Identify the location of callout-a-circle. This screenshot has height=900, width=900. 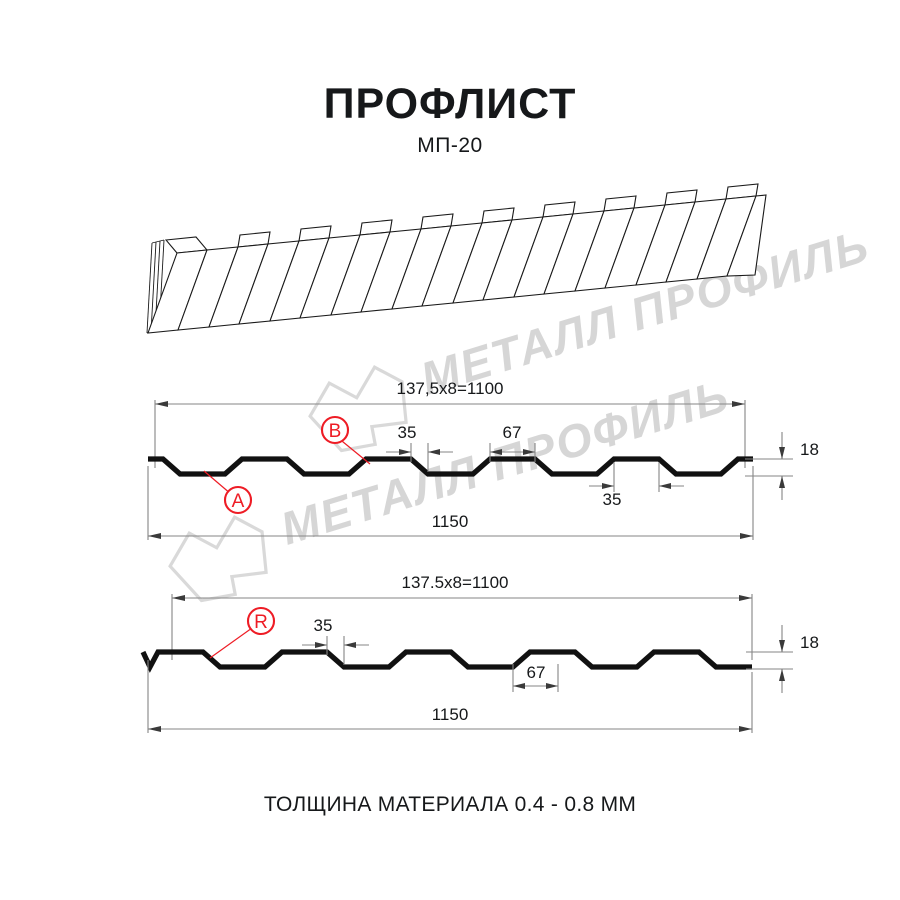
(238, 500).